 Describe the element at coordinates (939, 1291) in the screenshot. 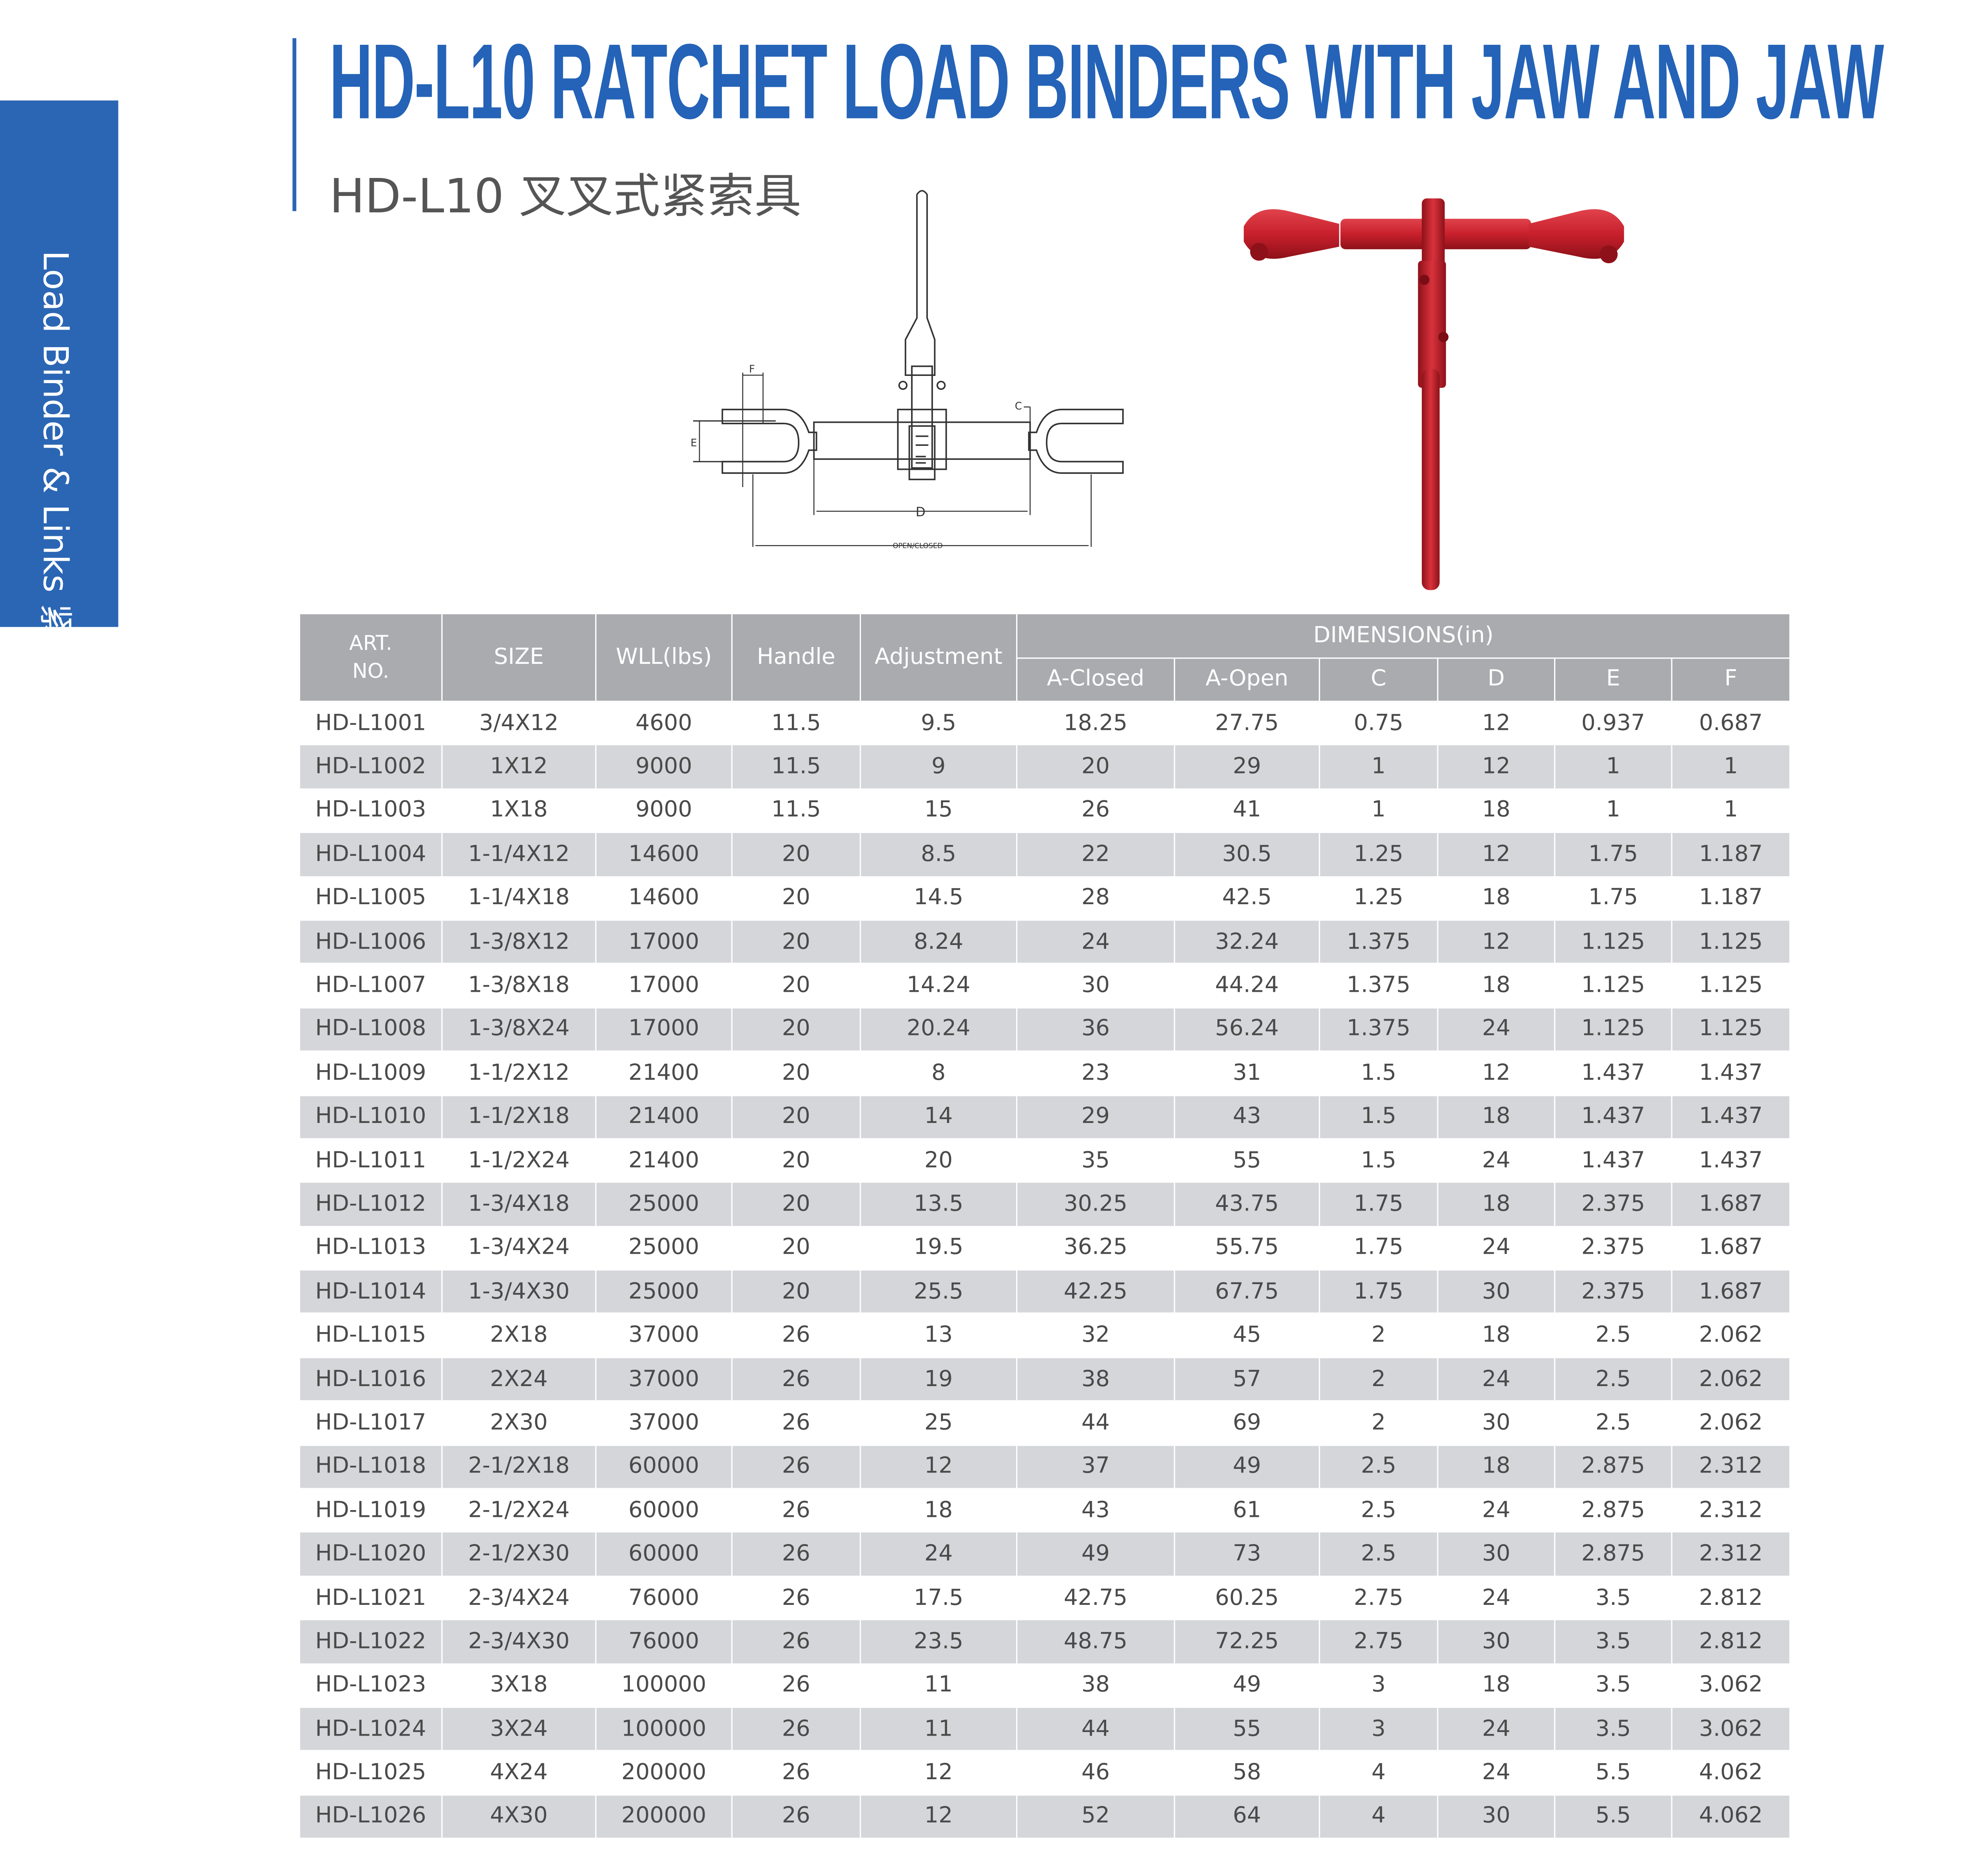

I see `cell-adjustment: 25.5` at that location.